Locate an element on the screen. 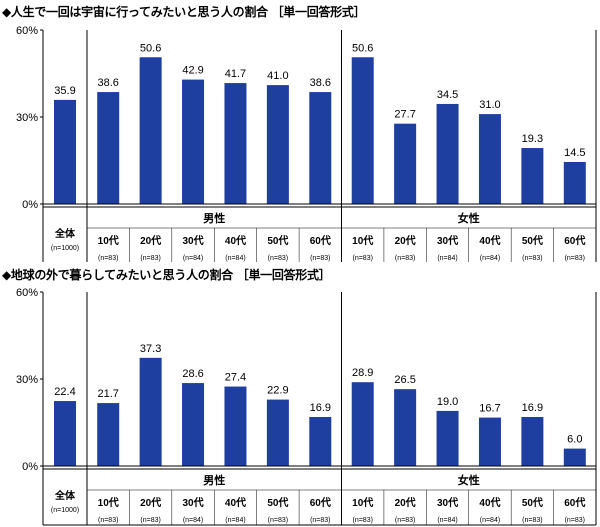 The height and width of the screenshot is (527, 600). data-label: 26.5 is located at coordinates (404, 380).